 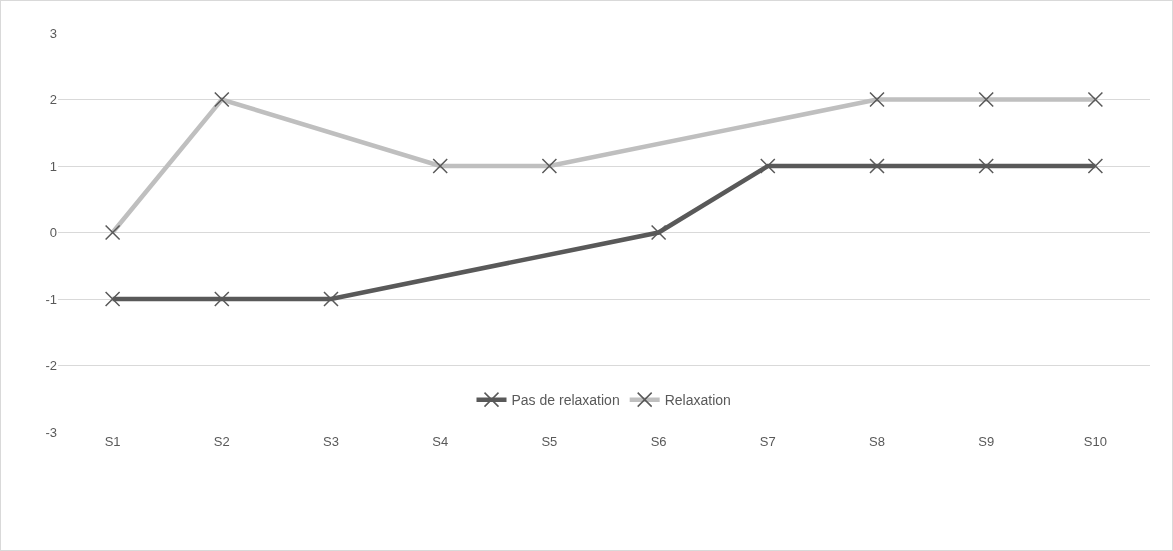 What do you see at coordinates (440, 441) in the screenshot?
I see `x-tick-label: S4` at bounding box center [440, 441].